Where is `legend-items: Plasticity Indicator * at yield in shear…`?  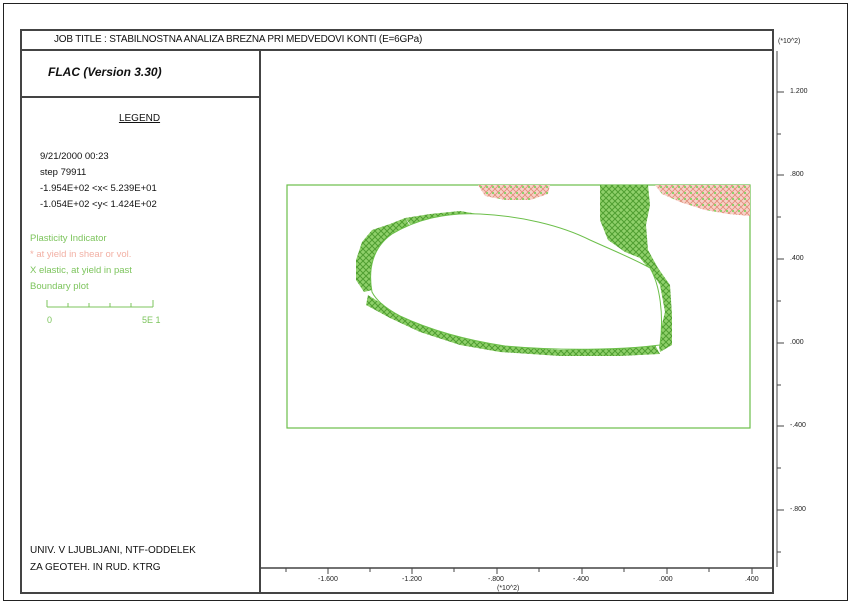 legend-items: Plasticity Indicator * at yield in shear… is located at coordinates (81, 263).